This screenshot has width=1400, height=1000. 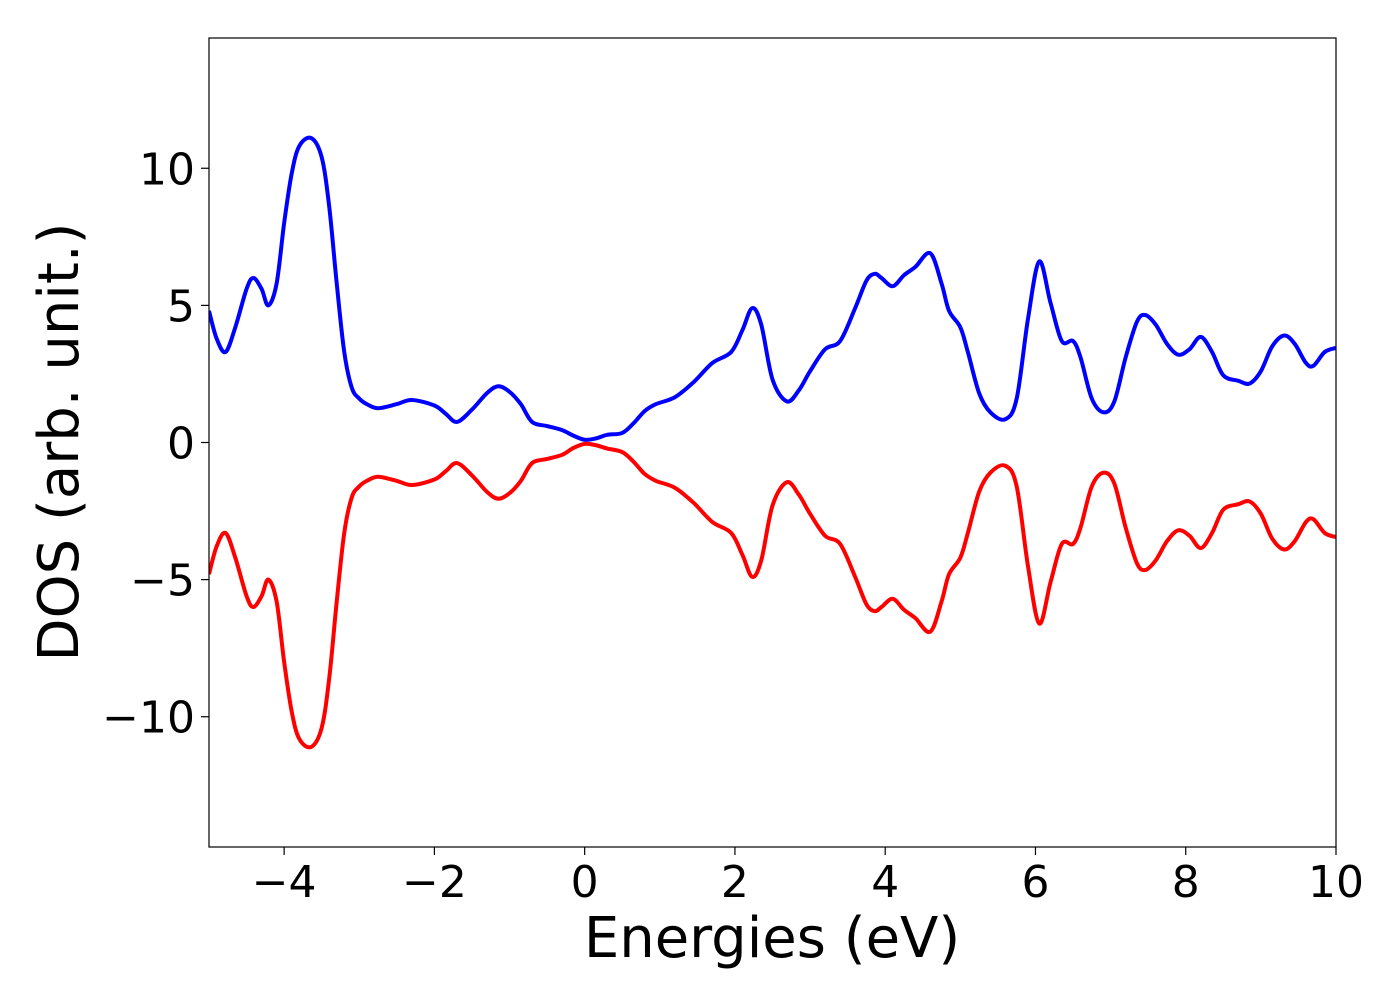 I want to click on x-tick-label: 0, so click(x=585, y=882).